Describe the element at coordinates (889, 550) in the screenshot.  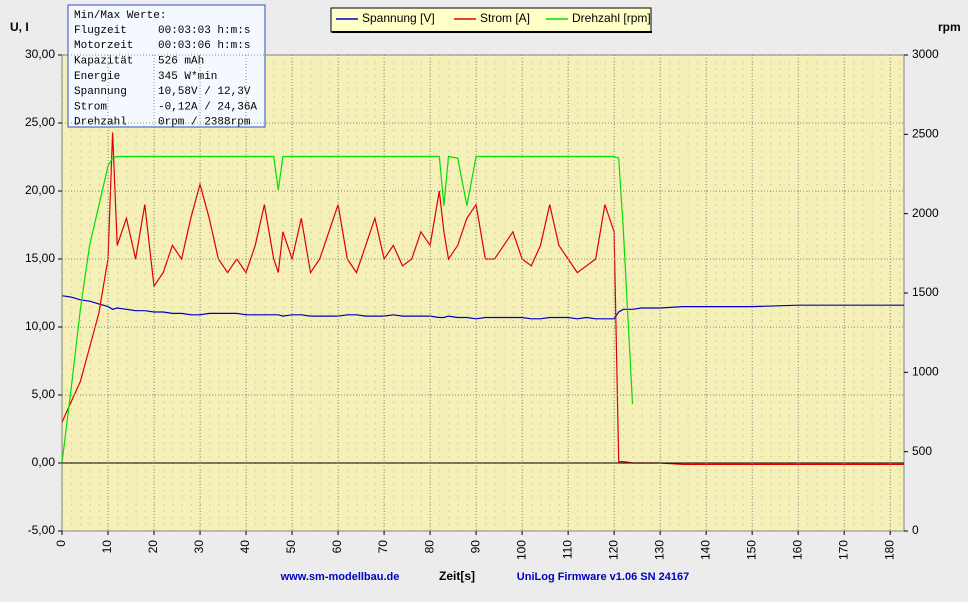
I see `x-tick-label: 180` at that location.